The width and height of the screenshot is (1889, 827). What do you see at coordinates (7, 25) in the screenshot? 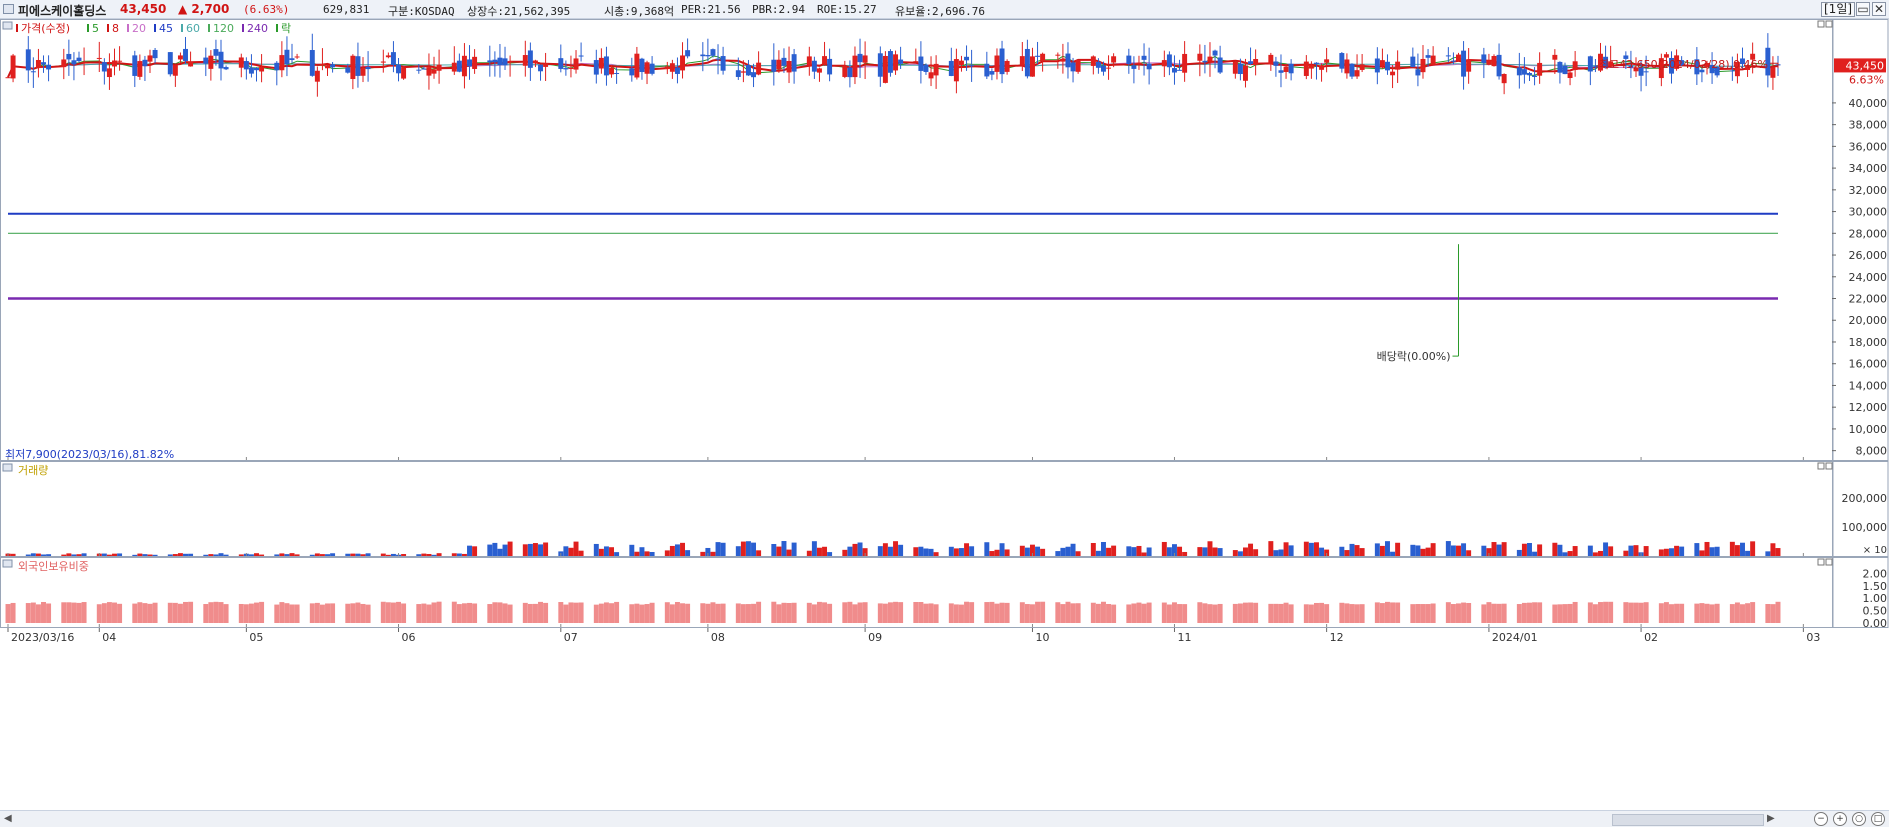
I see `panel-menu-icon` at bounding box center [7, 25].